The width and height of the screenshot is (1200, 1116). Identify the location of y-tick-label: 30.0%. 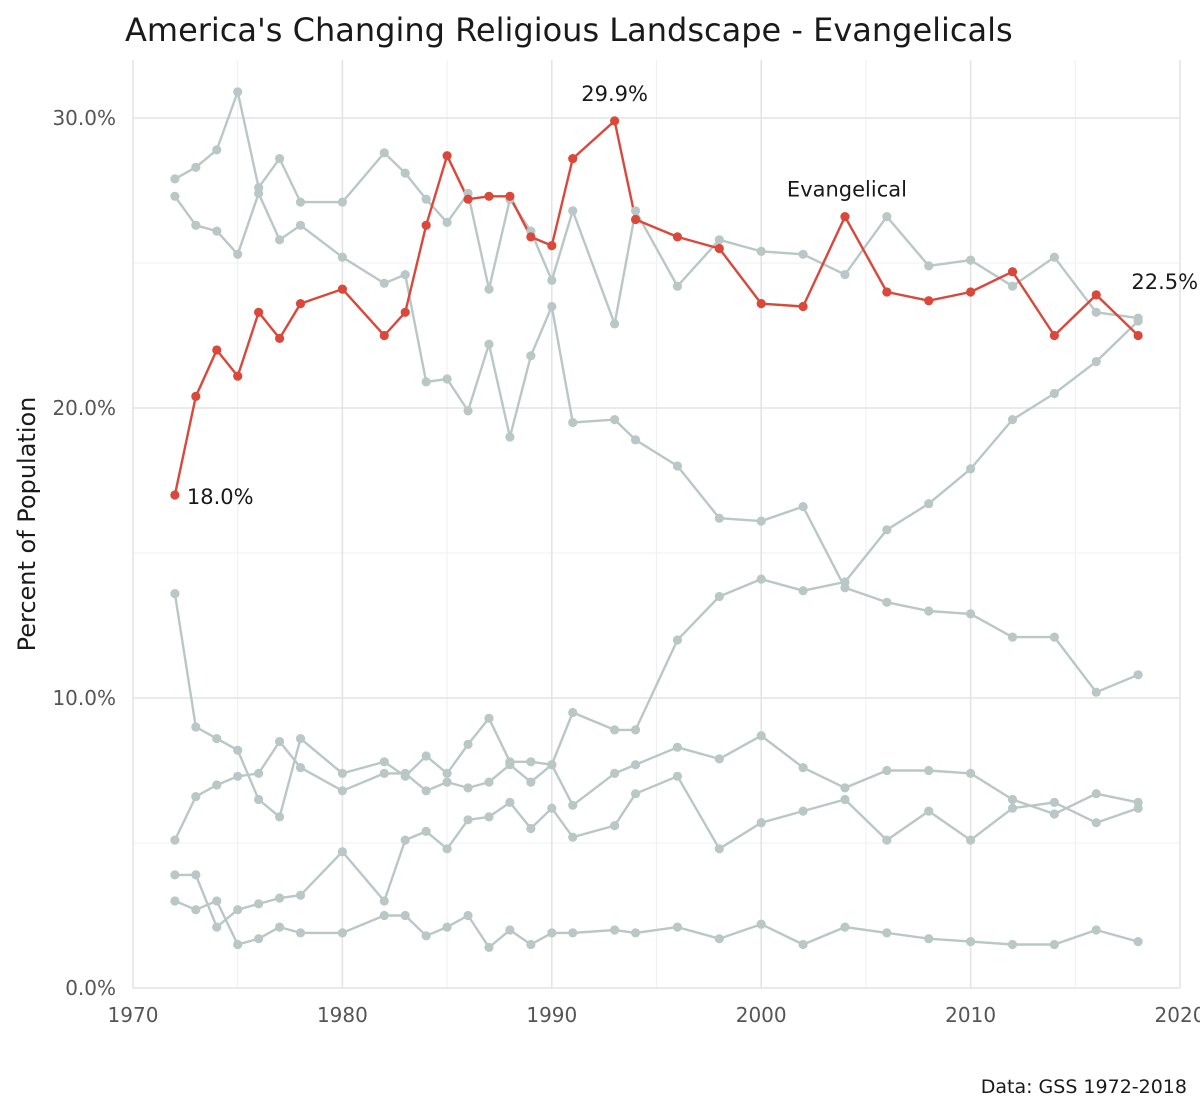
(84, 118).